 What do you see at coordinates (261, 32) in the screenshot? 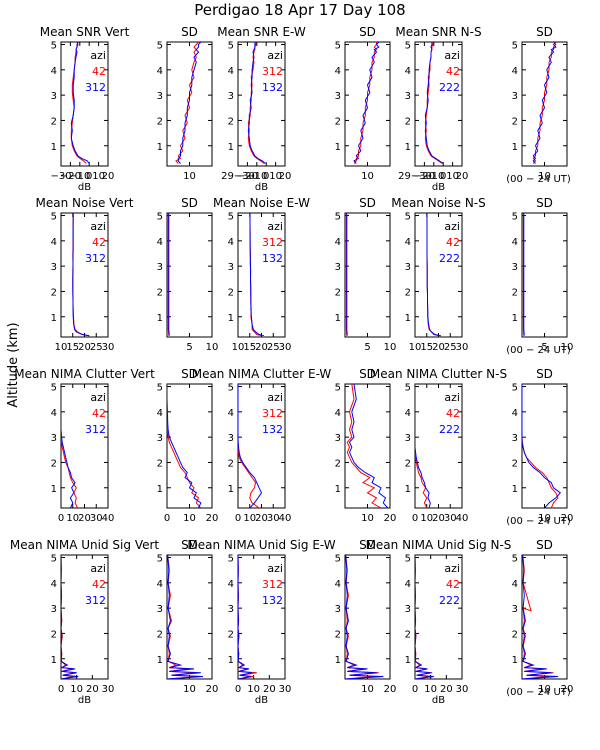
I see `panel-title: Mean SNR E-W` at bounding box center [261, 32].